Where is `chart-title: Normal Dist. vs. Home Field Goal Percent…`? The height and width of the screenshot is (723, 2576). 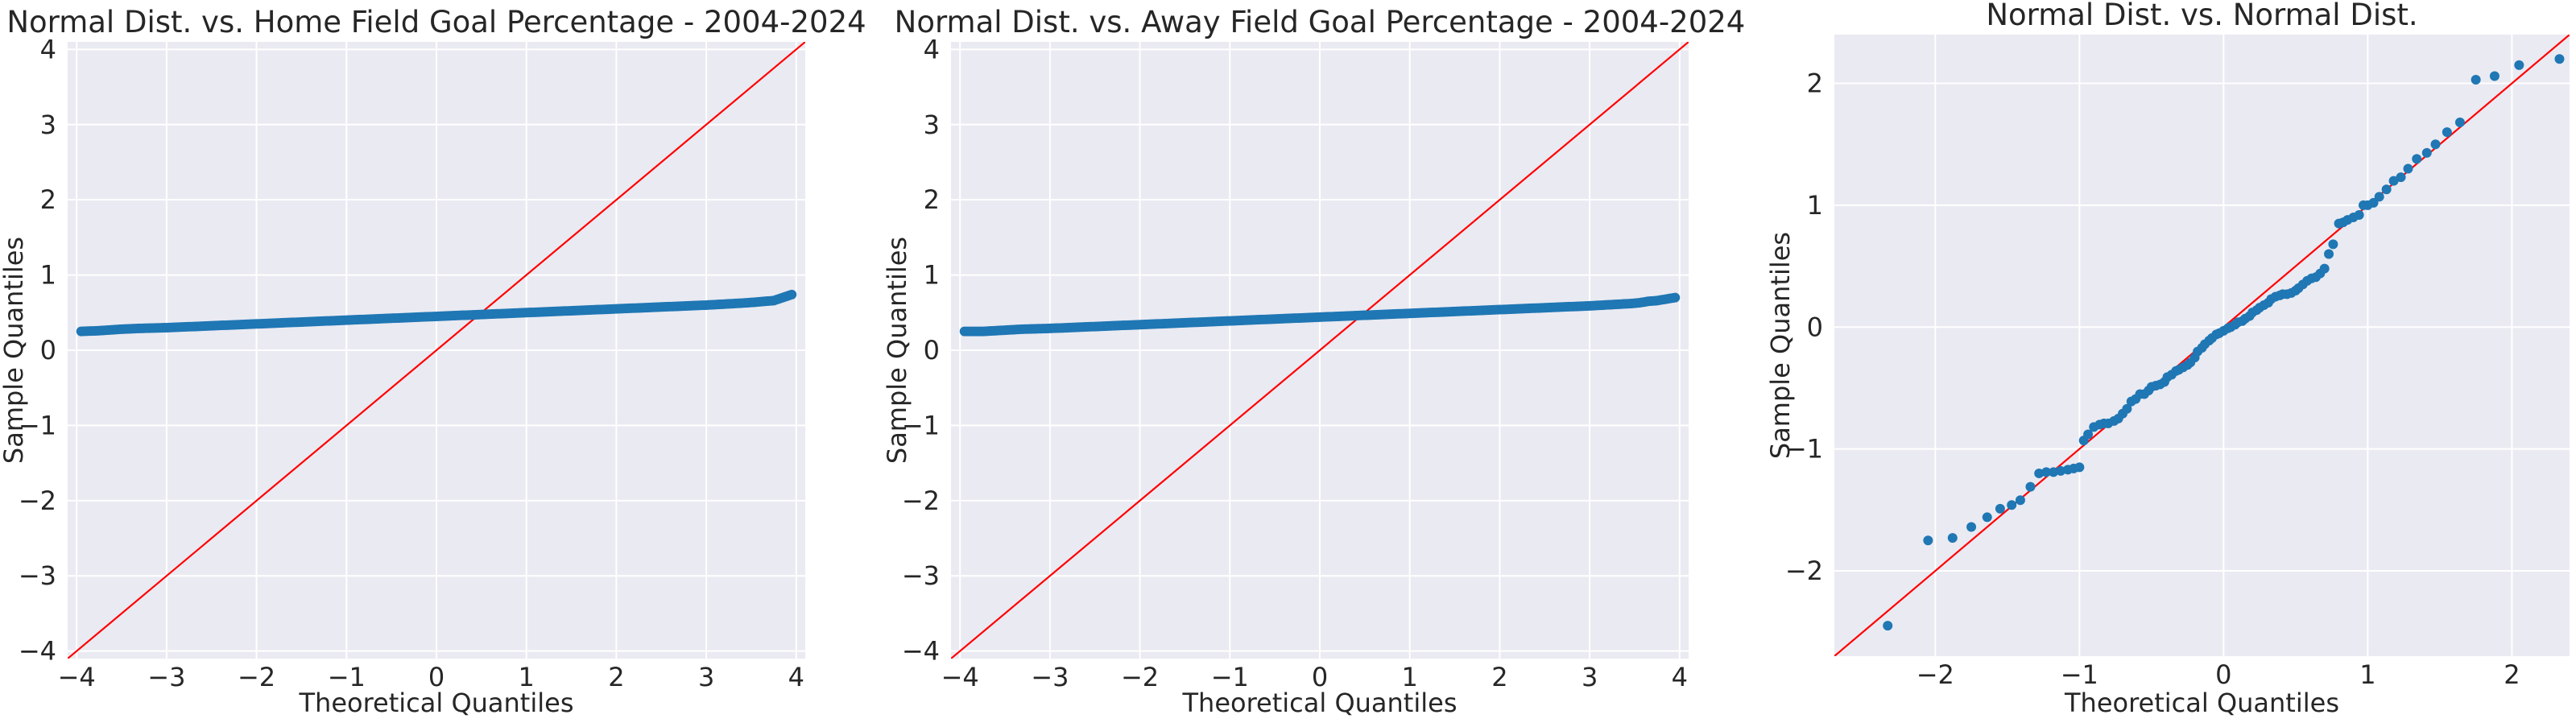 chart-title: Normal Dist. vs. Home Field Goal Percent… is located at coordinates (436, 22).